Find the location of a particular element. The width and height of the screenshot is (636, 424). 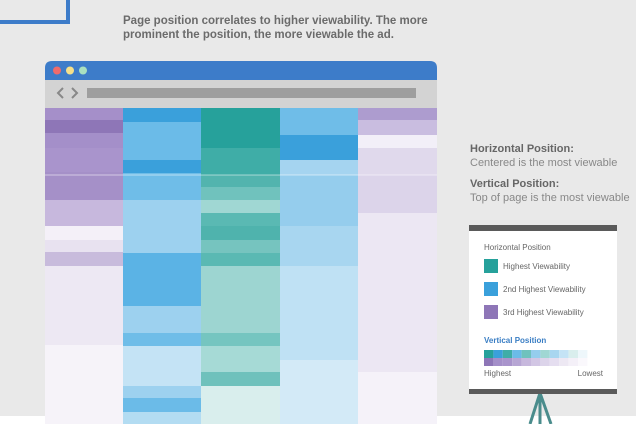

note-text: Top of page is the most viewable is located at coordinates (550, 198).